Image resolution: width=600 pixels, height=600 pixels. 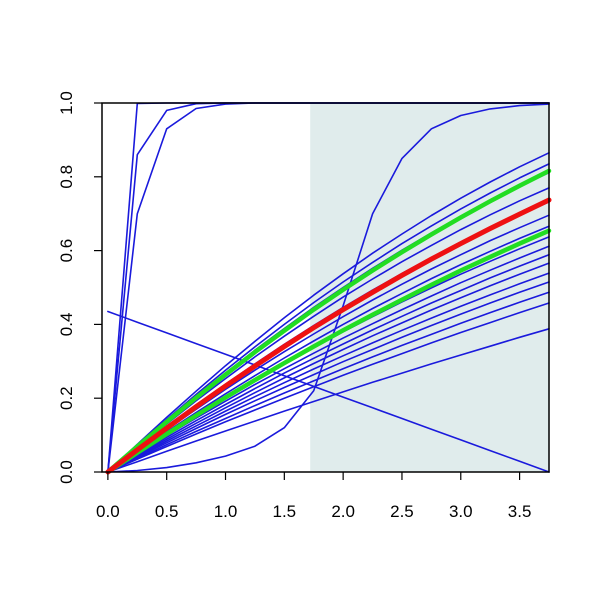 I want to click on x-tick-label: 3.0, so click(x=461, y=511).